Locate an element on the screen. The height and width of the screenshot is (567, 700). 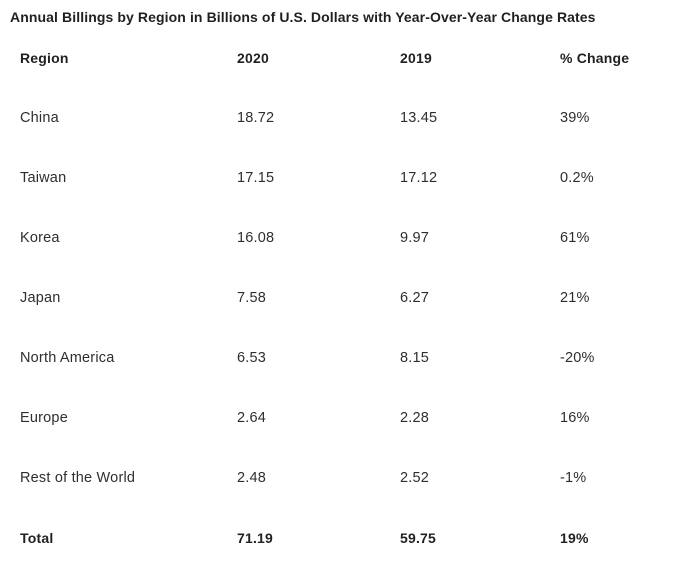
value-2019-cell: 8.15 is located at coordinates (415, 358).